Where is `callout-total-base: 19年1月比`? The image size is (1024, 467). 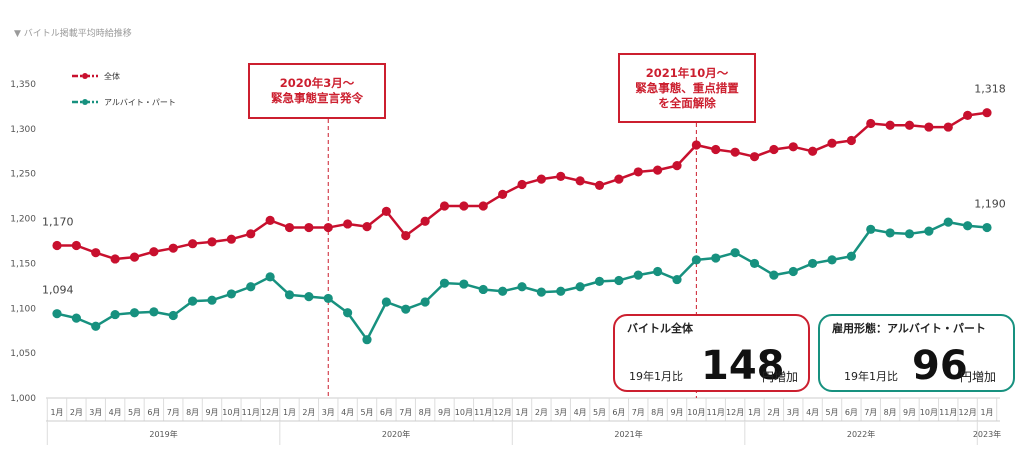
callout-total-base: 19年1月比 is located at coordinates (656, 376).